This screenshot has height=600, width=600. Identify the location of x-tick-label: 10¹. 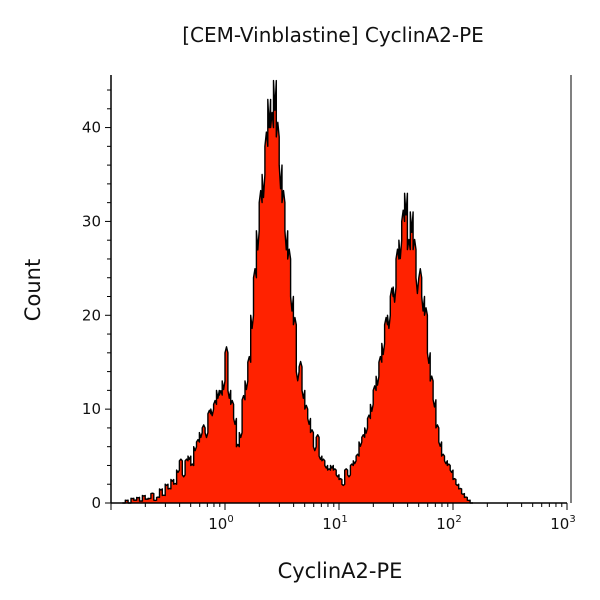
(334, 523).